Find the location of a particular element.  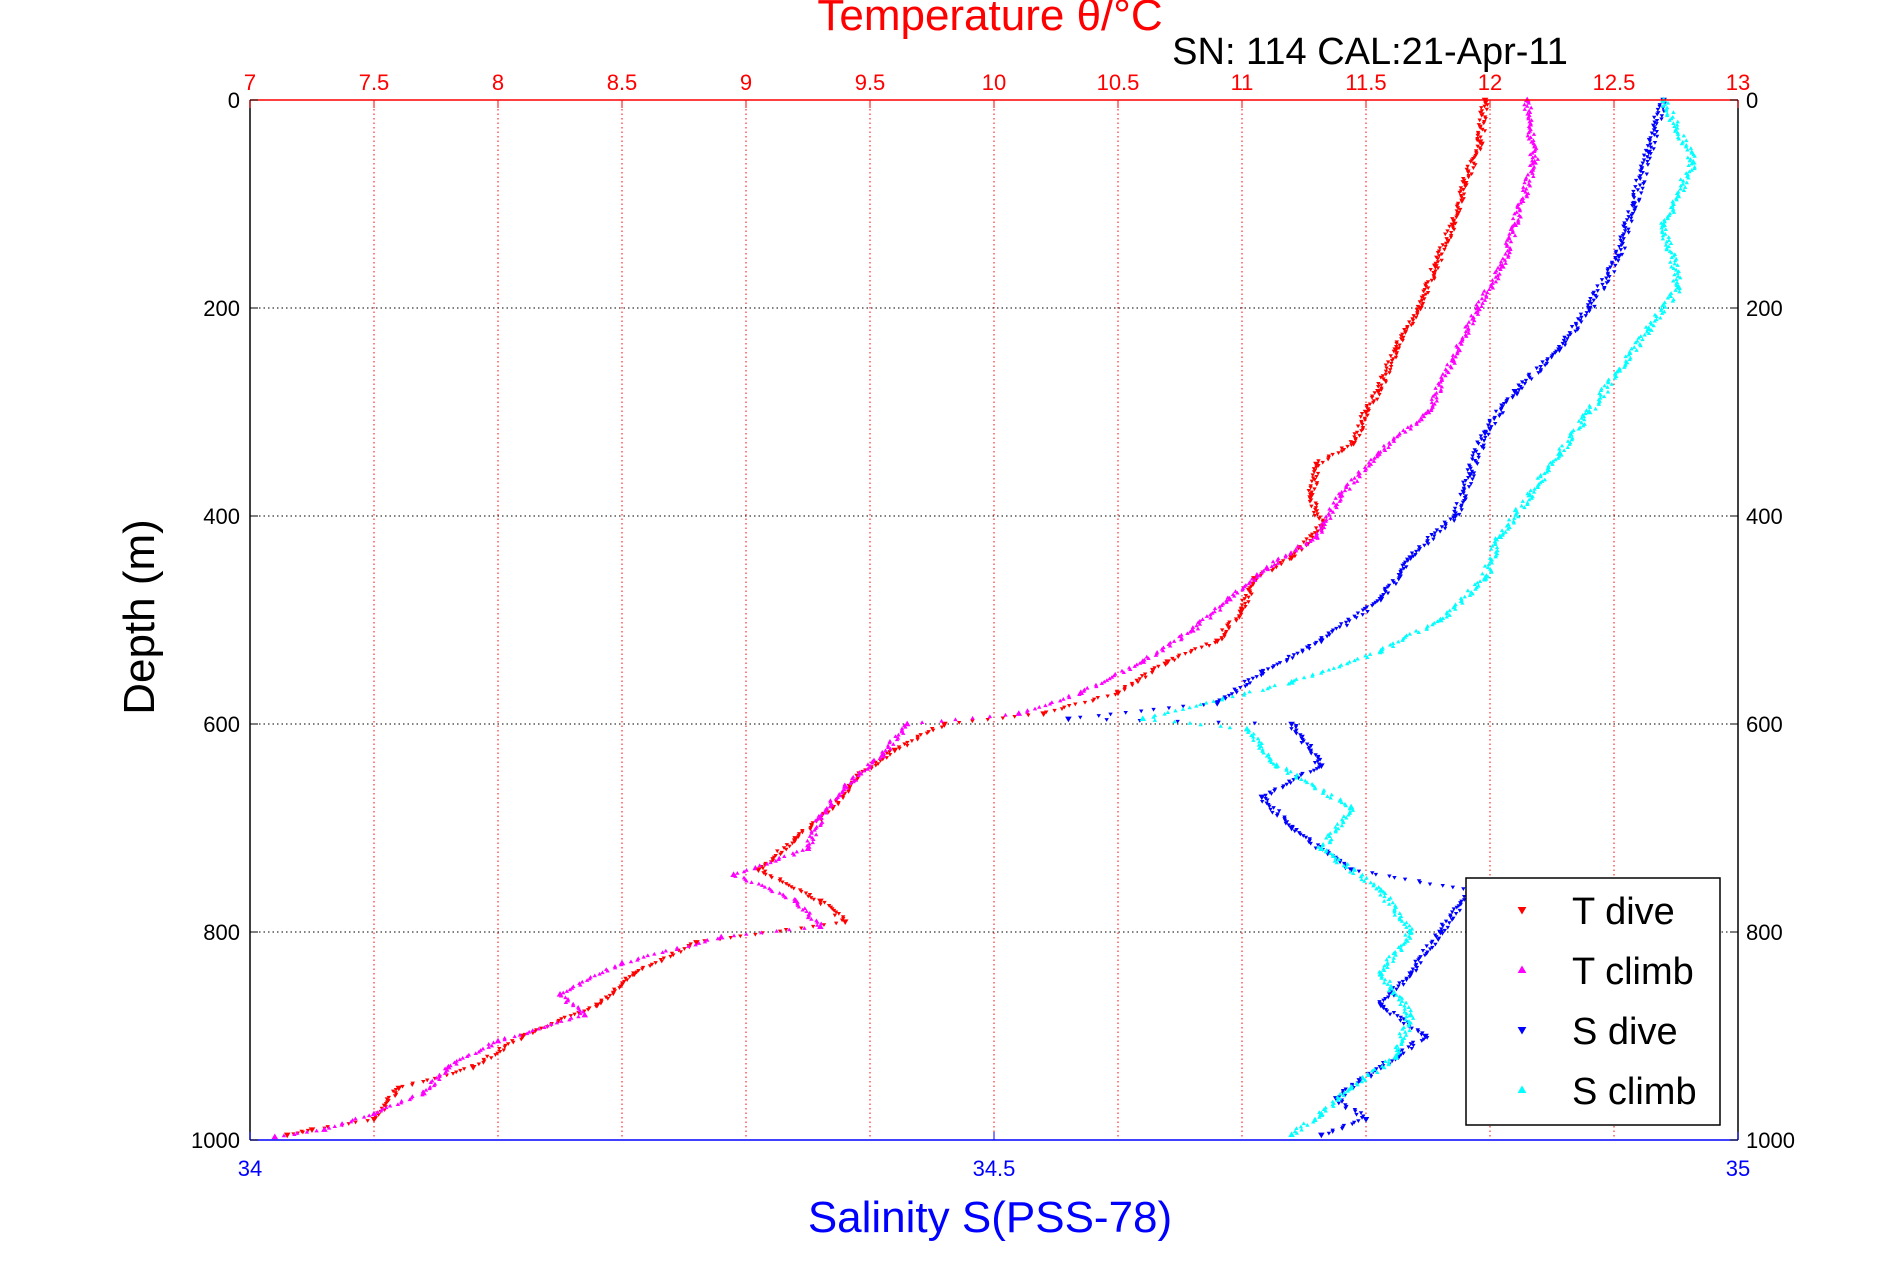

temperature-tick-label: 9.5 is located at coordinates (870, 82).